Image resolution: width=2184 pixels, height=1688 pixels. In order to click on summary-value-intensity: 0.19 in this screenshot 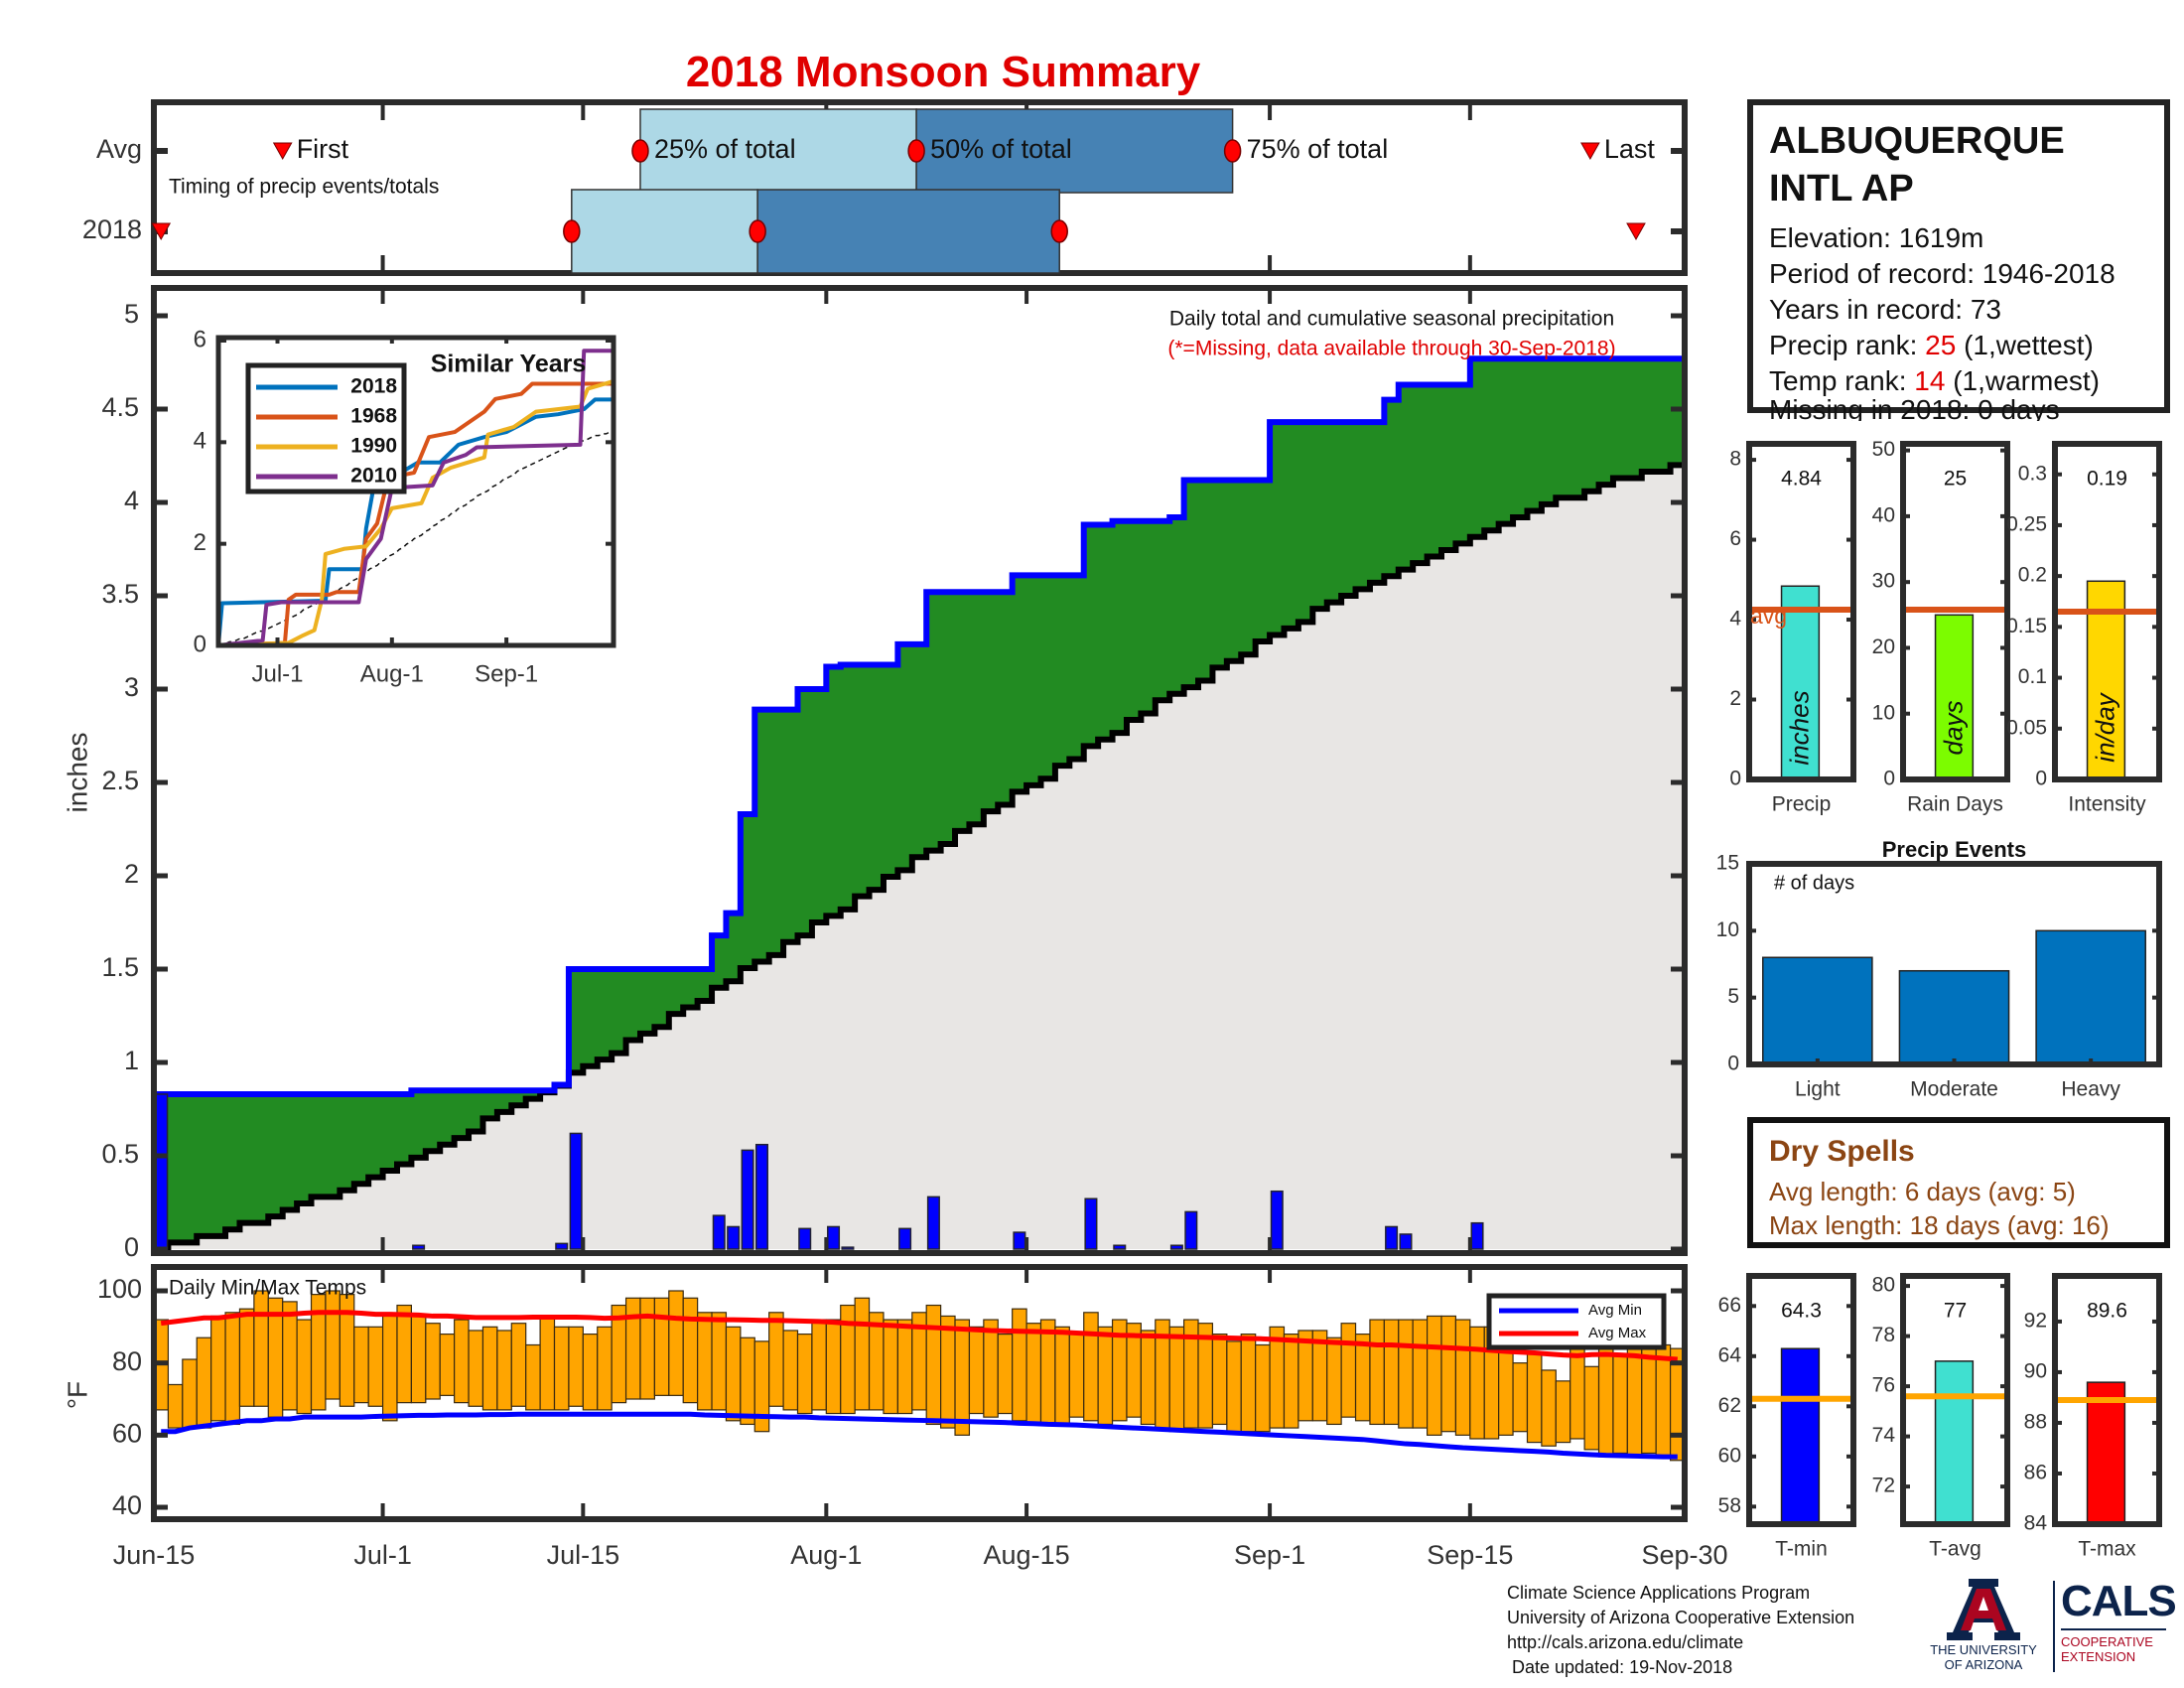, I will do `click(2107, 479)`.